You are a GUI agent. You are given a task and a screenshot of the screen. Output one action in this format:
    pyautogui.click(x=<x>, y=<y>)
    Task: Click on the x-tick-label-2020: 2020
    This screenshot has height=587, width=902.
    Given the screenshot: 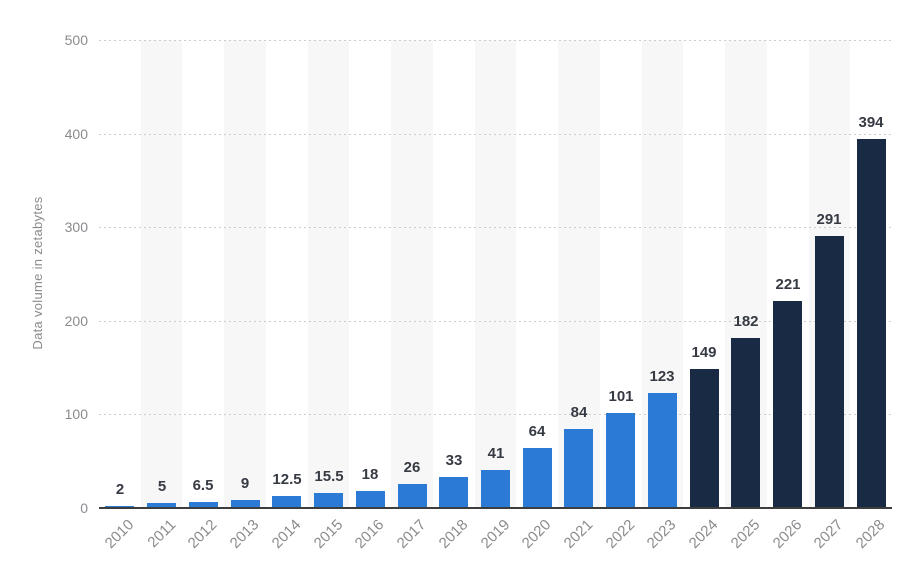 What is the action you would take?
    pyautogui.click(x=536, y=534)
    